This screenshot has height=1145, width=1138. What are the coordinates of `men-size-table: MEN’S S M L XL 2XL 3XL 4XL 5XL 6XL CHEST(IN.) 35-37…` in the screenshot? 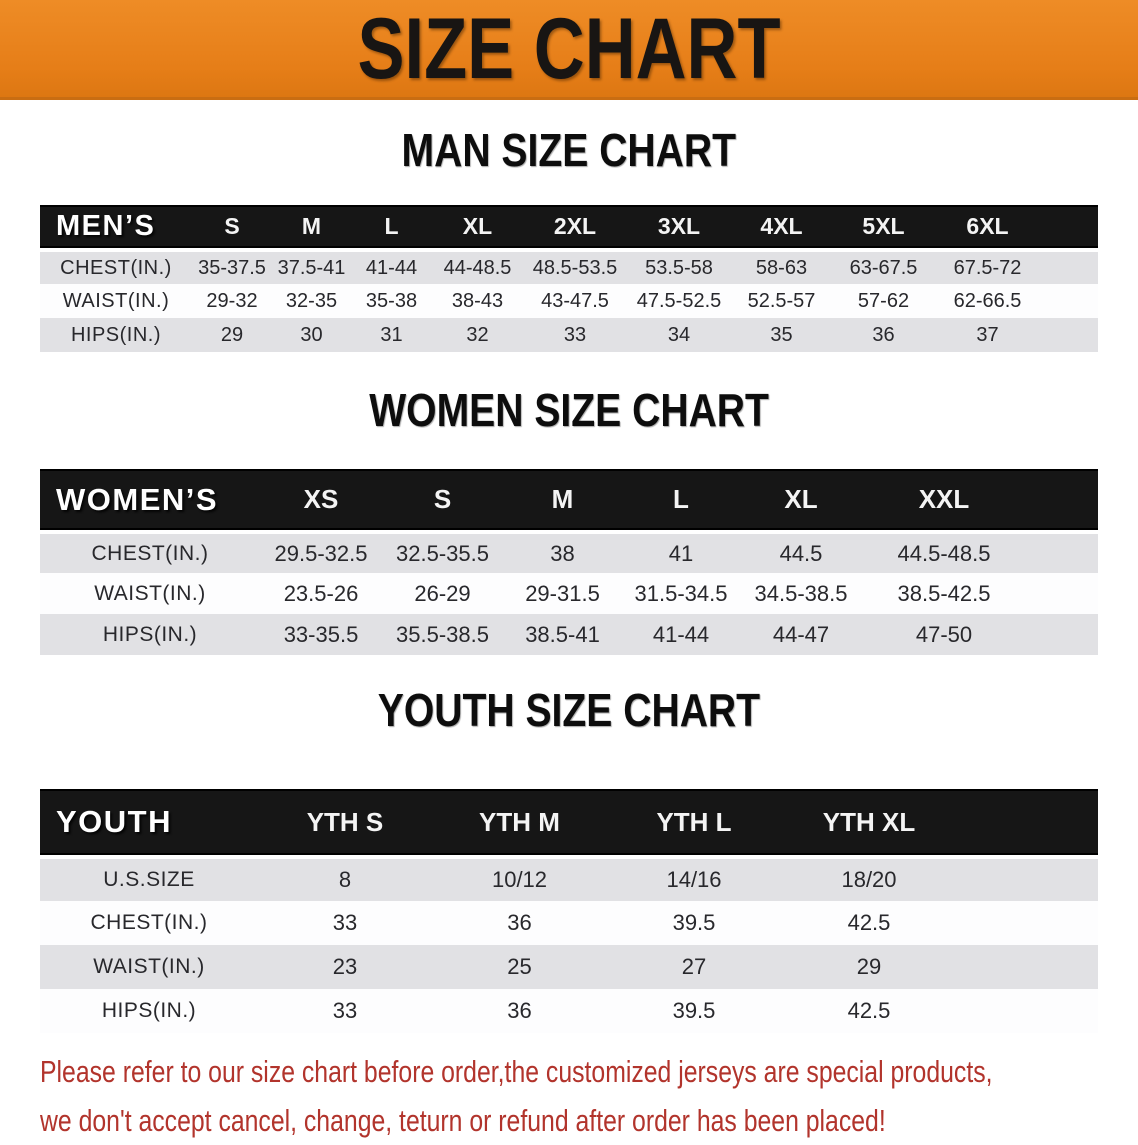 It's located at (569, 278).